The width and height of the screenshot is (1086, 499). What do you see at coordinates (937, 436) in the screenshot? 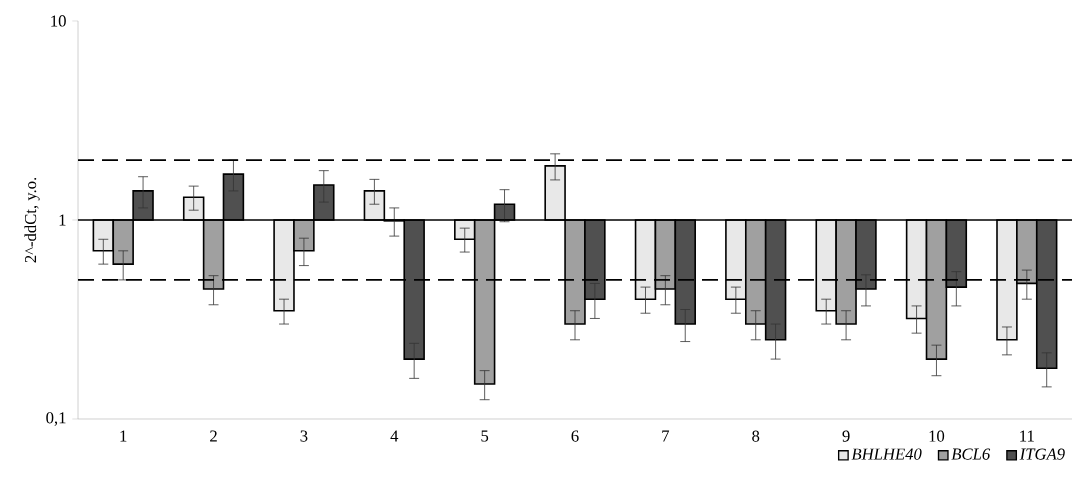
I see `x-tick-label: 10` at bounding box center [937, 436].